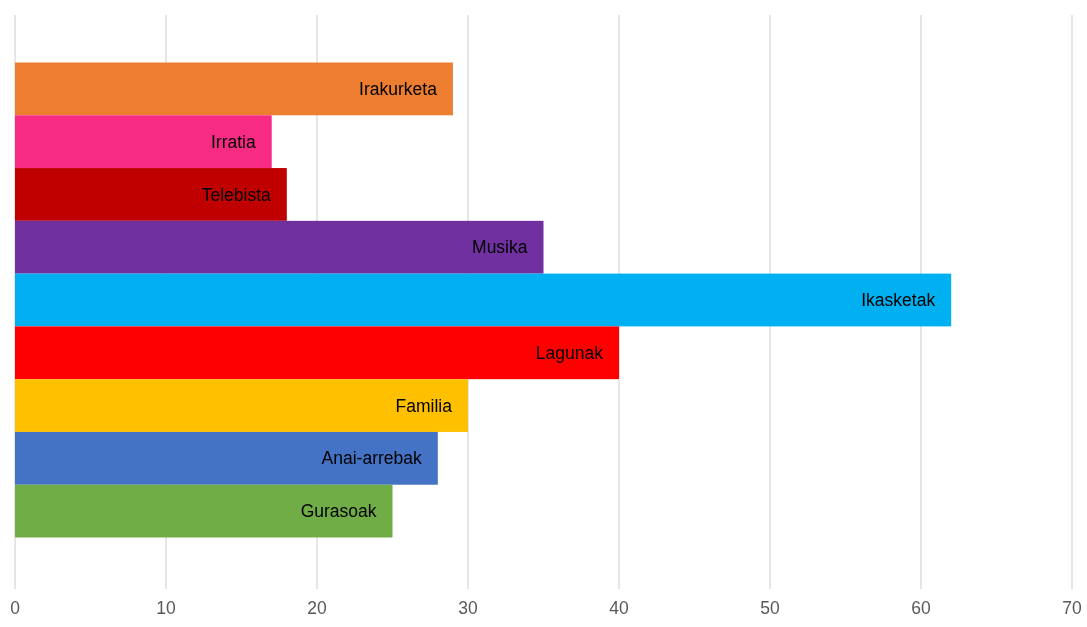 Image resolution: width=1087 pixels, height=627 pixels. Describe the element at coordinates (1072, 608) in the screenshot. I see `x-tick-label: 70` at that location.